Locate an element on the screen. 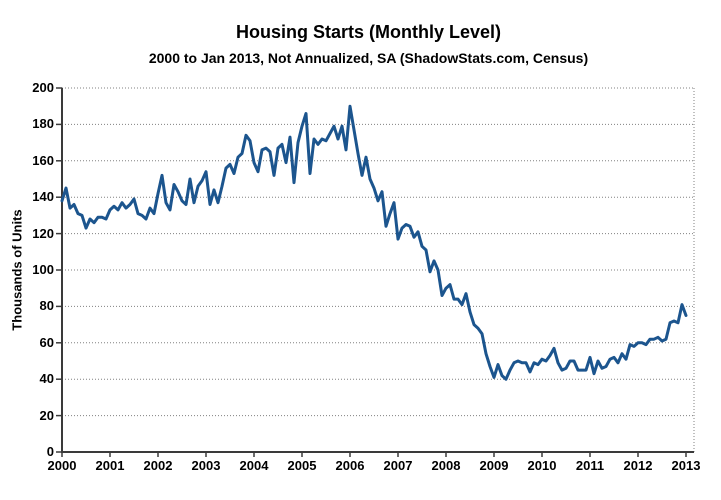 The image size is (721, 500). y-tick-label-40: 40 is located at coordinates (46, 379).